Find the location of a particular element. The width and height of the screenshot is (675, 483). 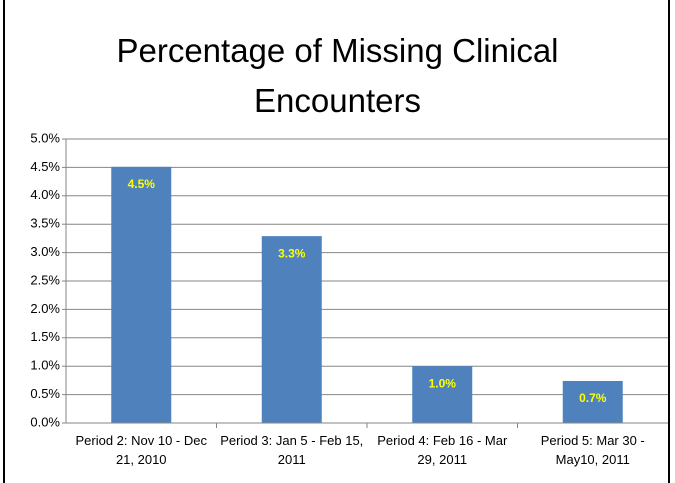

y-tick-label: 0.0% is located at coordinates (45, 421).